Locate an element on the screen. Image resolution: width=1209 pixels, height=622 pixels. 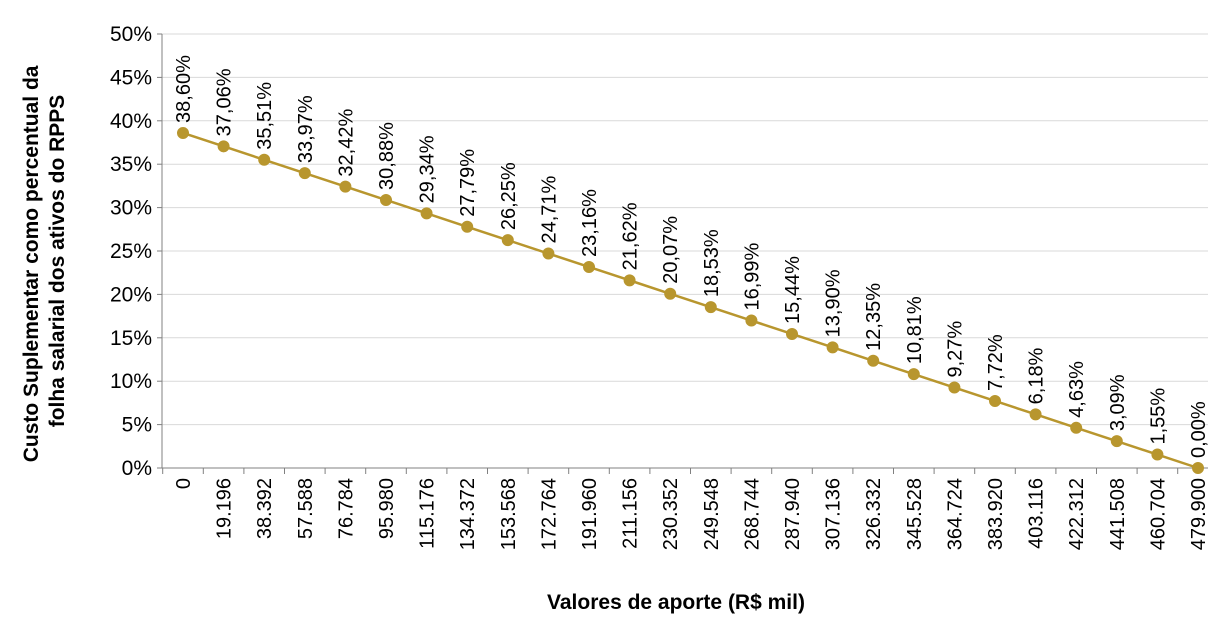
x-tick-label: 307.136 is located at coordinates (834, 514).